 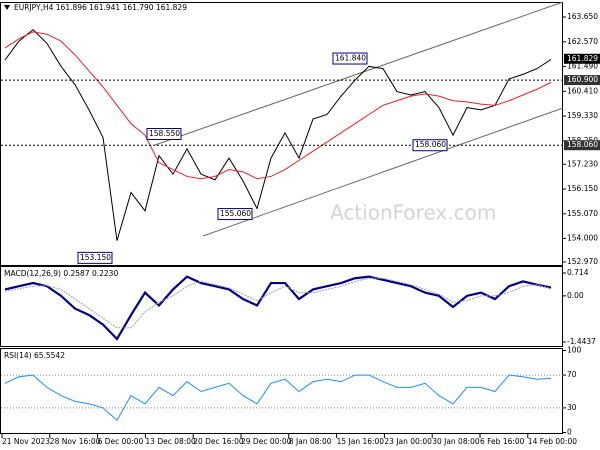 I want to click on macd-title: MACD(12,26,9) 0.2587 0.2230, so click(x=61, y=273).